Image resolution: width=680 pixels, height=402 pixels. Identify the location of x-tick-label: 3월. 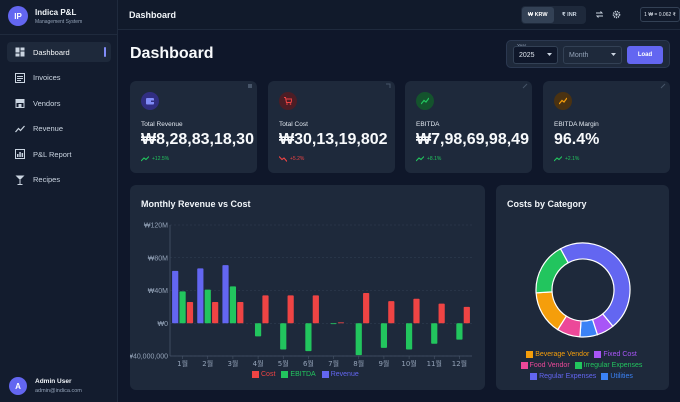
(232, 363).